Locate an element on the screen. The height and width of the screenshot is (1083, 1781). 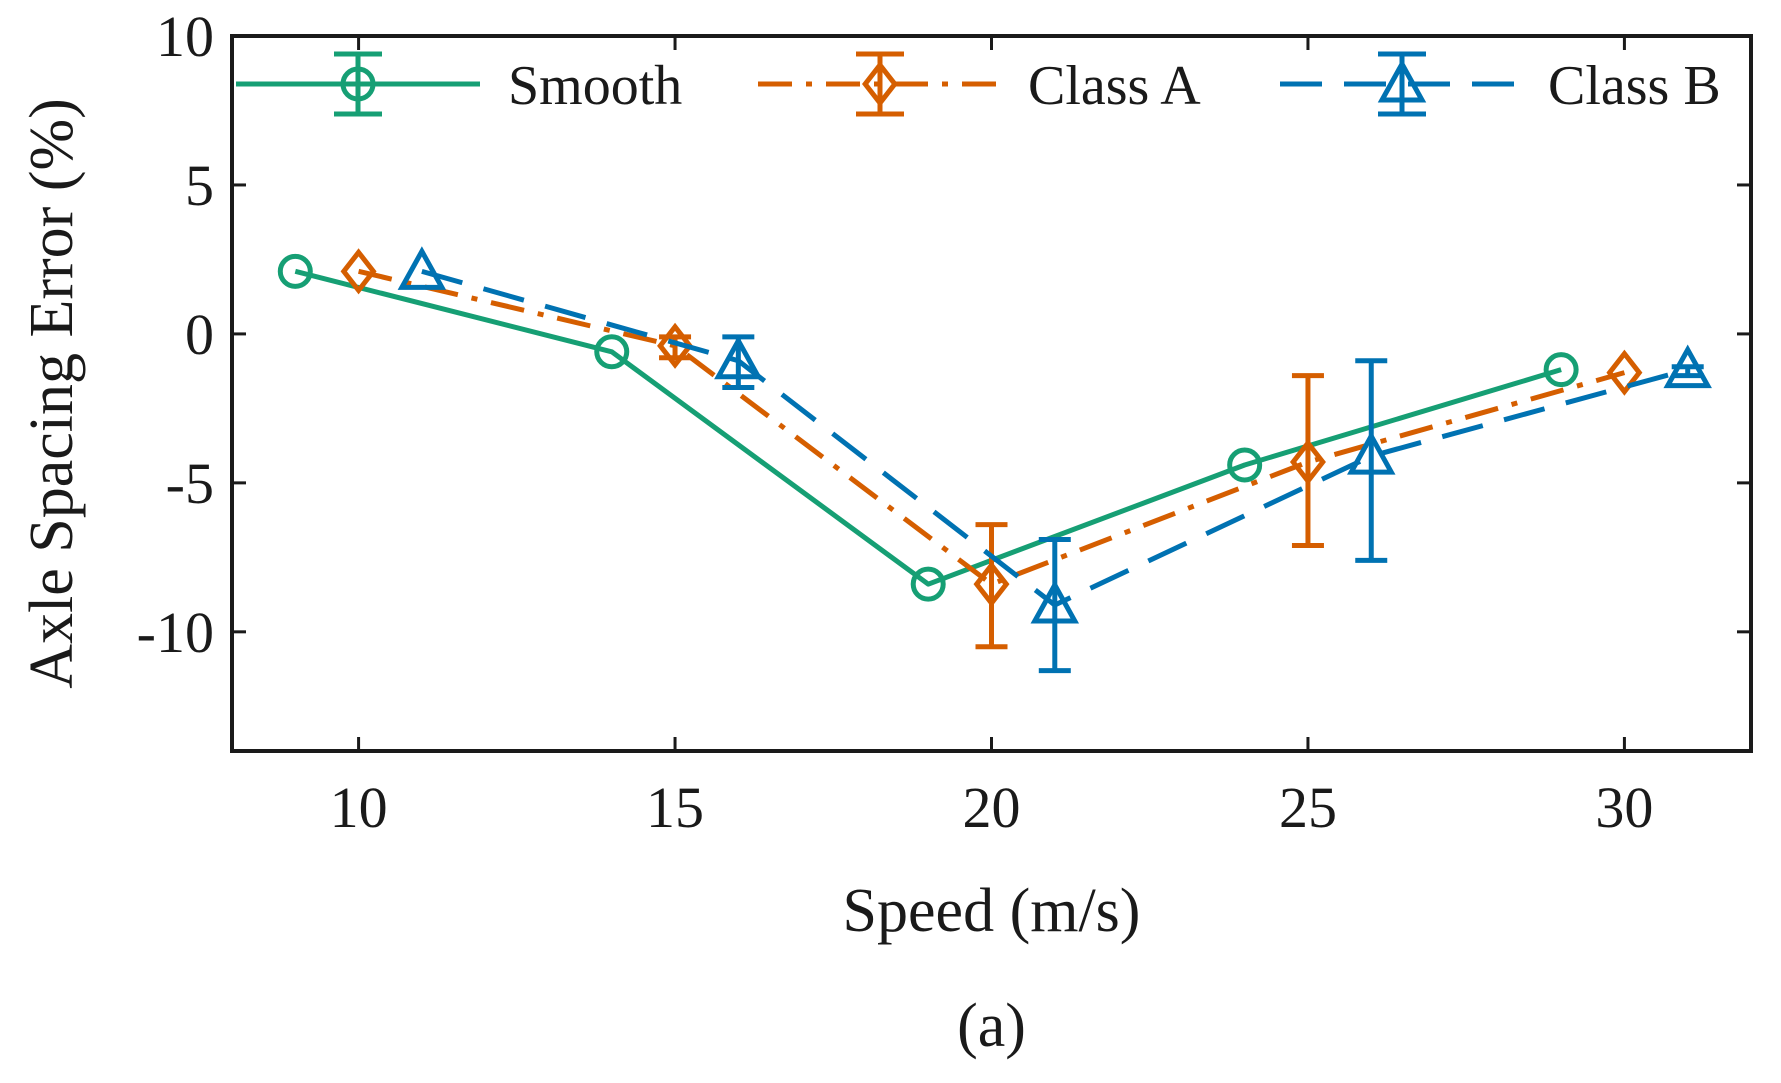
x-tick-label: 25 is located at coordinates (1308, 807).